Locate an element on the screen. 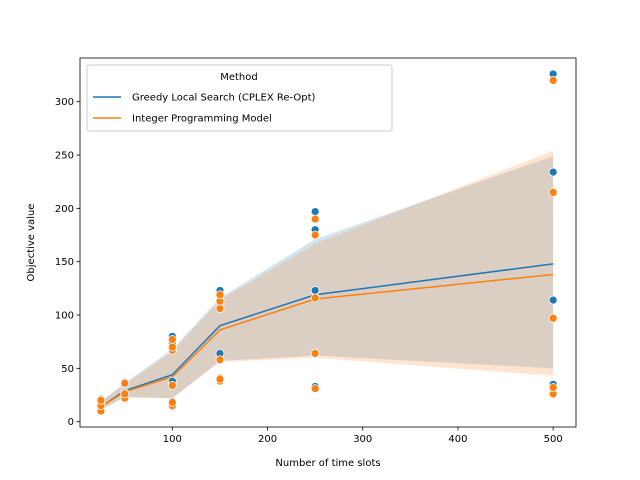  x-axis-label: Number of time slots is located at coordinates (327, 463).